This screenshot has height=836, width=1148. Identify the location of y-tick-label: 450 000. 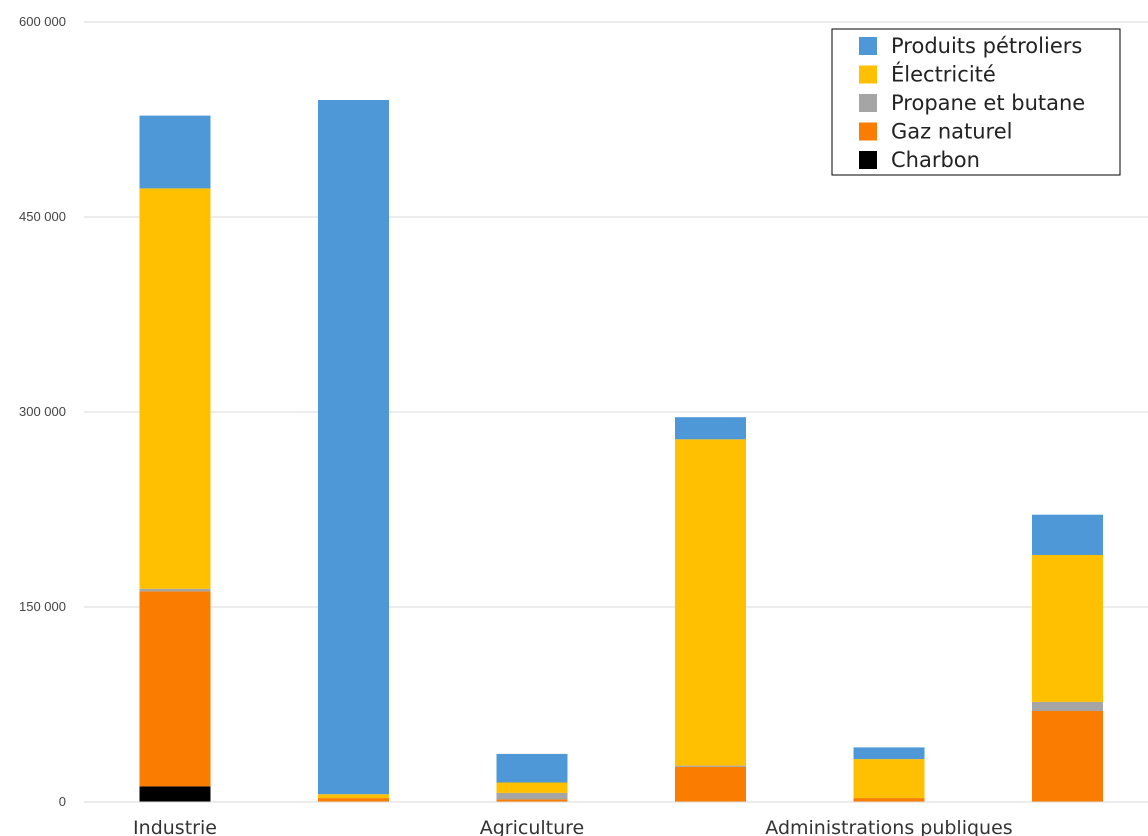
(42, 216).